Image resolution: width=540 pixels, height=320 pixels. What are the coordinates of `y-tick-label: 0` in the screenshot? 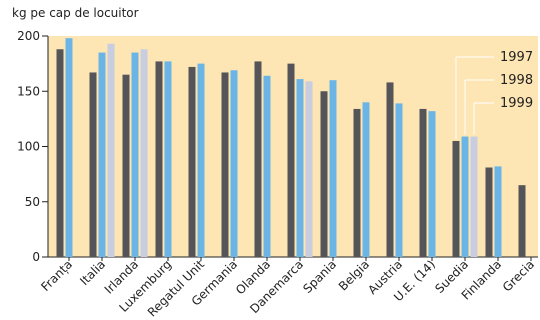 It's located at (36, 257).